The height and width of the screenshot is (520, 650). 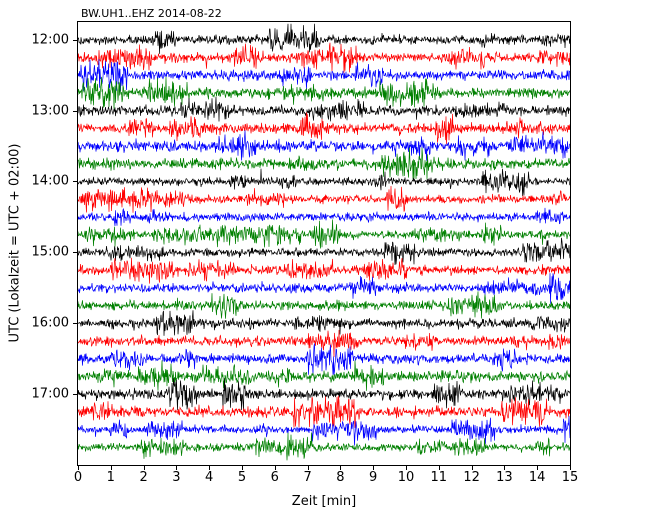 I want to click on x-tick-label: 4, so click(x=209, y=477).